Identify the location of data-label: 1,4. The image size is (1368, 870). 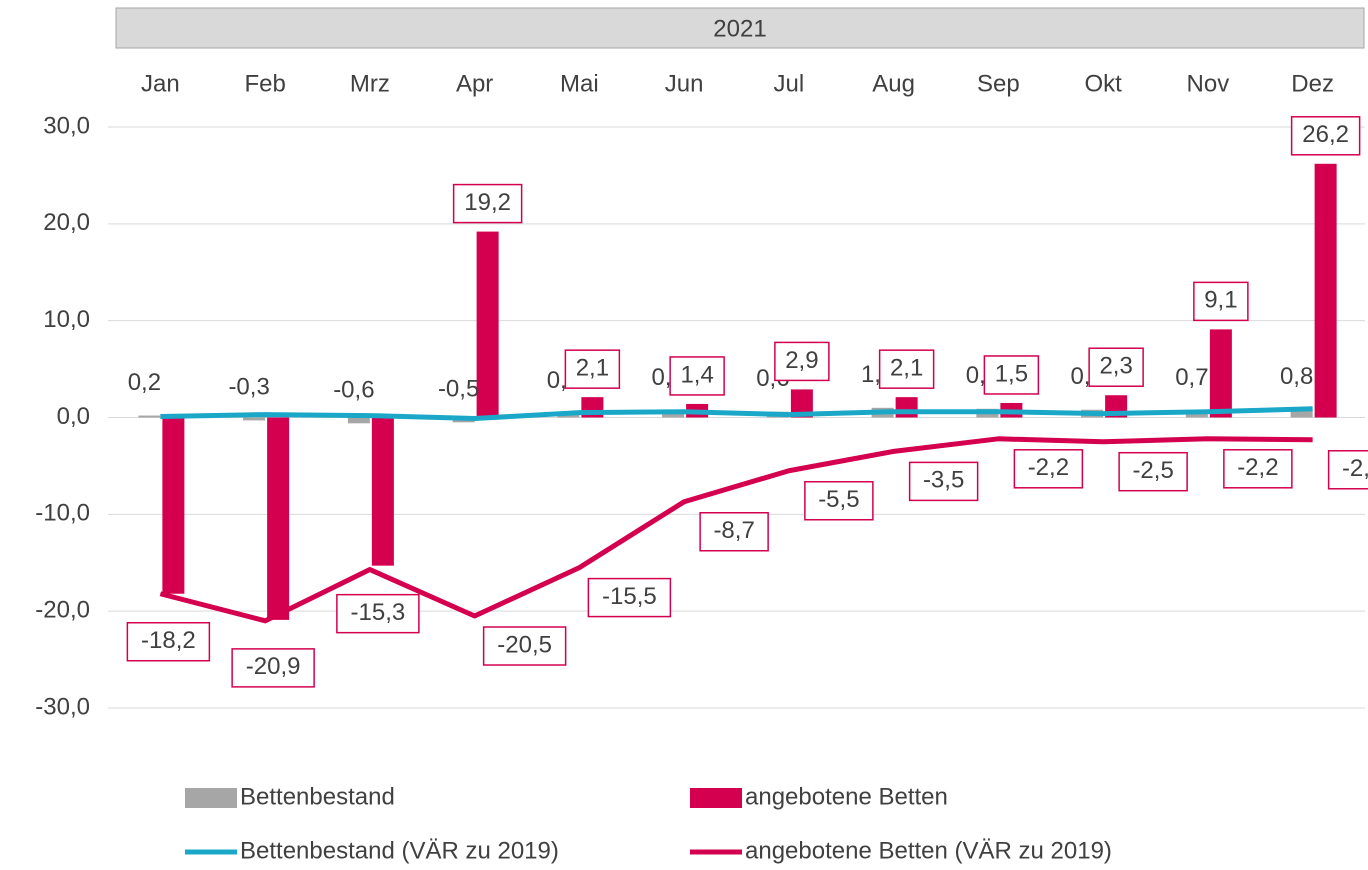
(696, 374).